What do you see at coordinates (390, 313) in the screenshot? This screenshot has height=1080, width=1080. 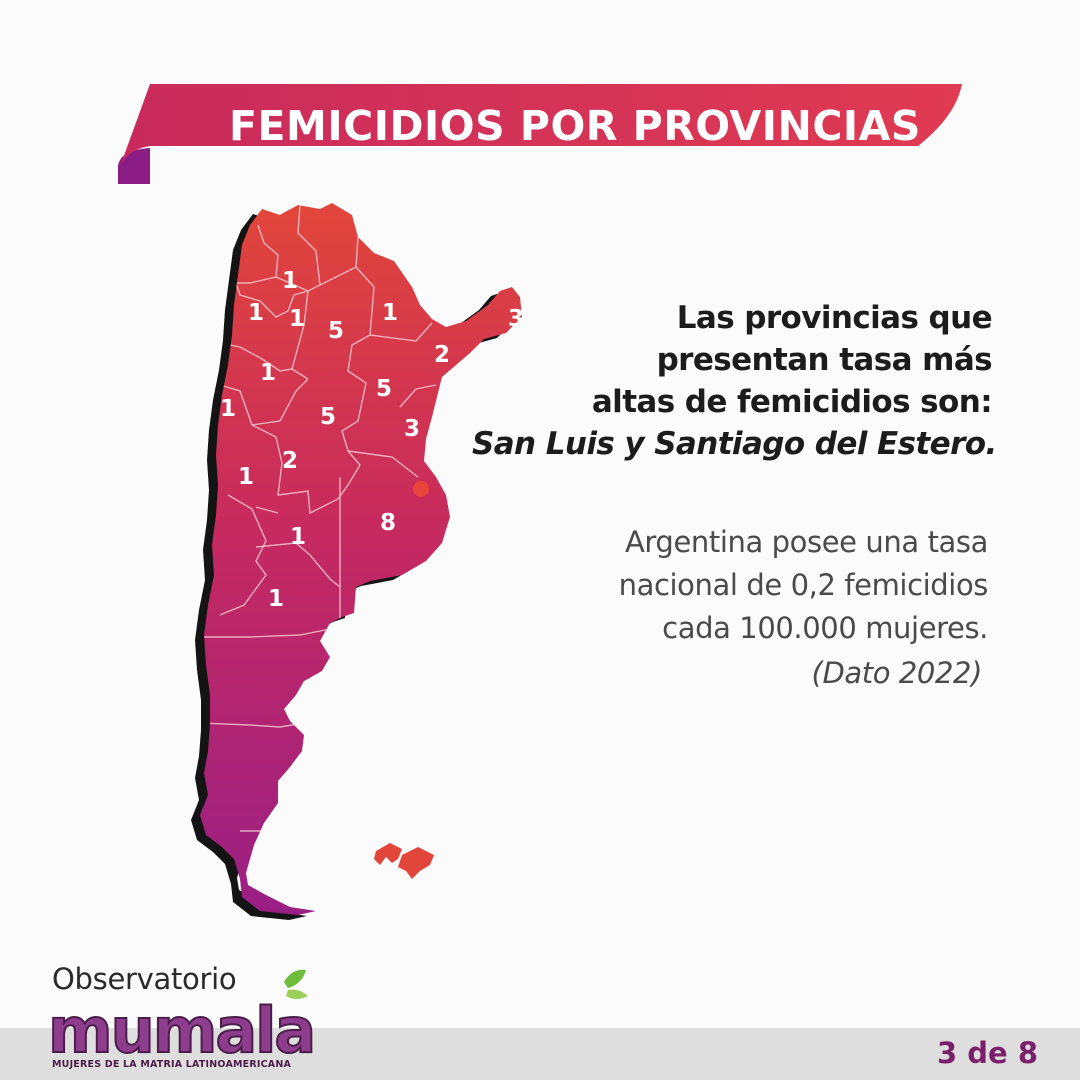 I see `province-count-chaco: 1` at bounding box center [390, 313].